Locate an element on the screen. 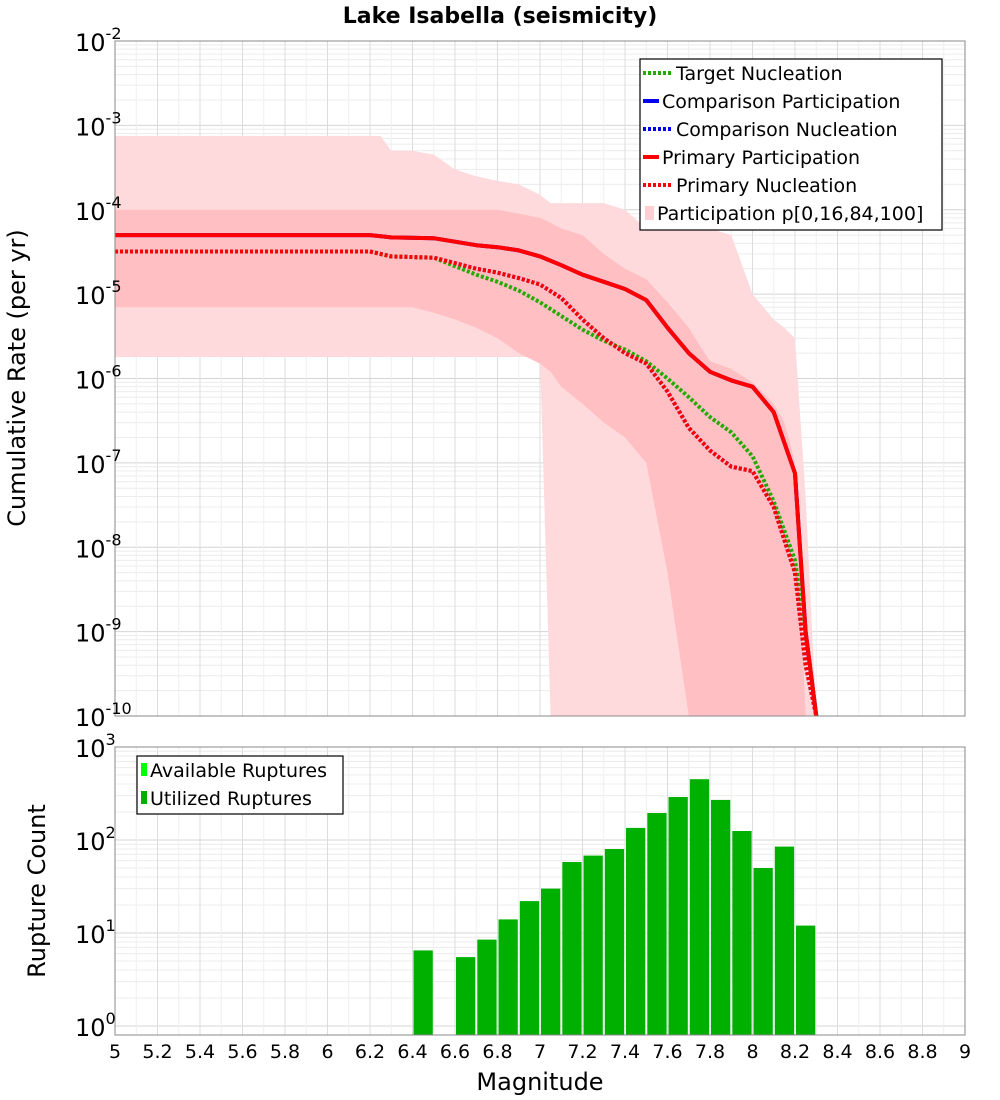 This screenshot has width=1000, height=1100. legend-label: Primary Nucleation is located at coordinates (766, 186).